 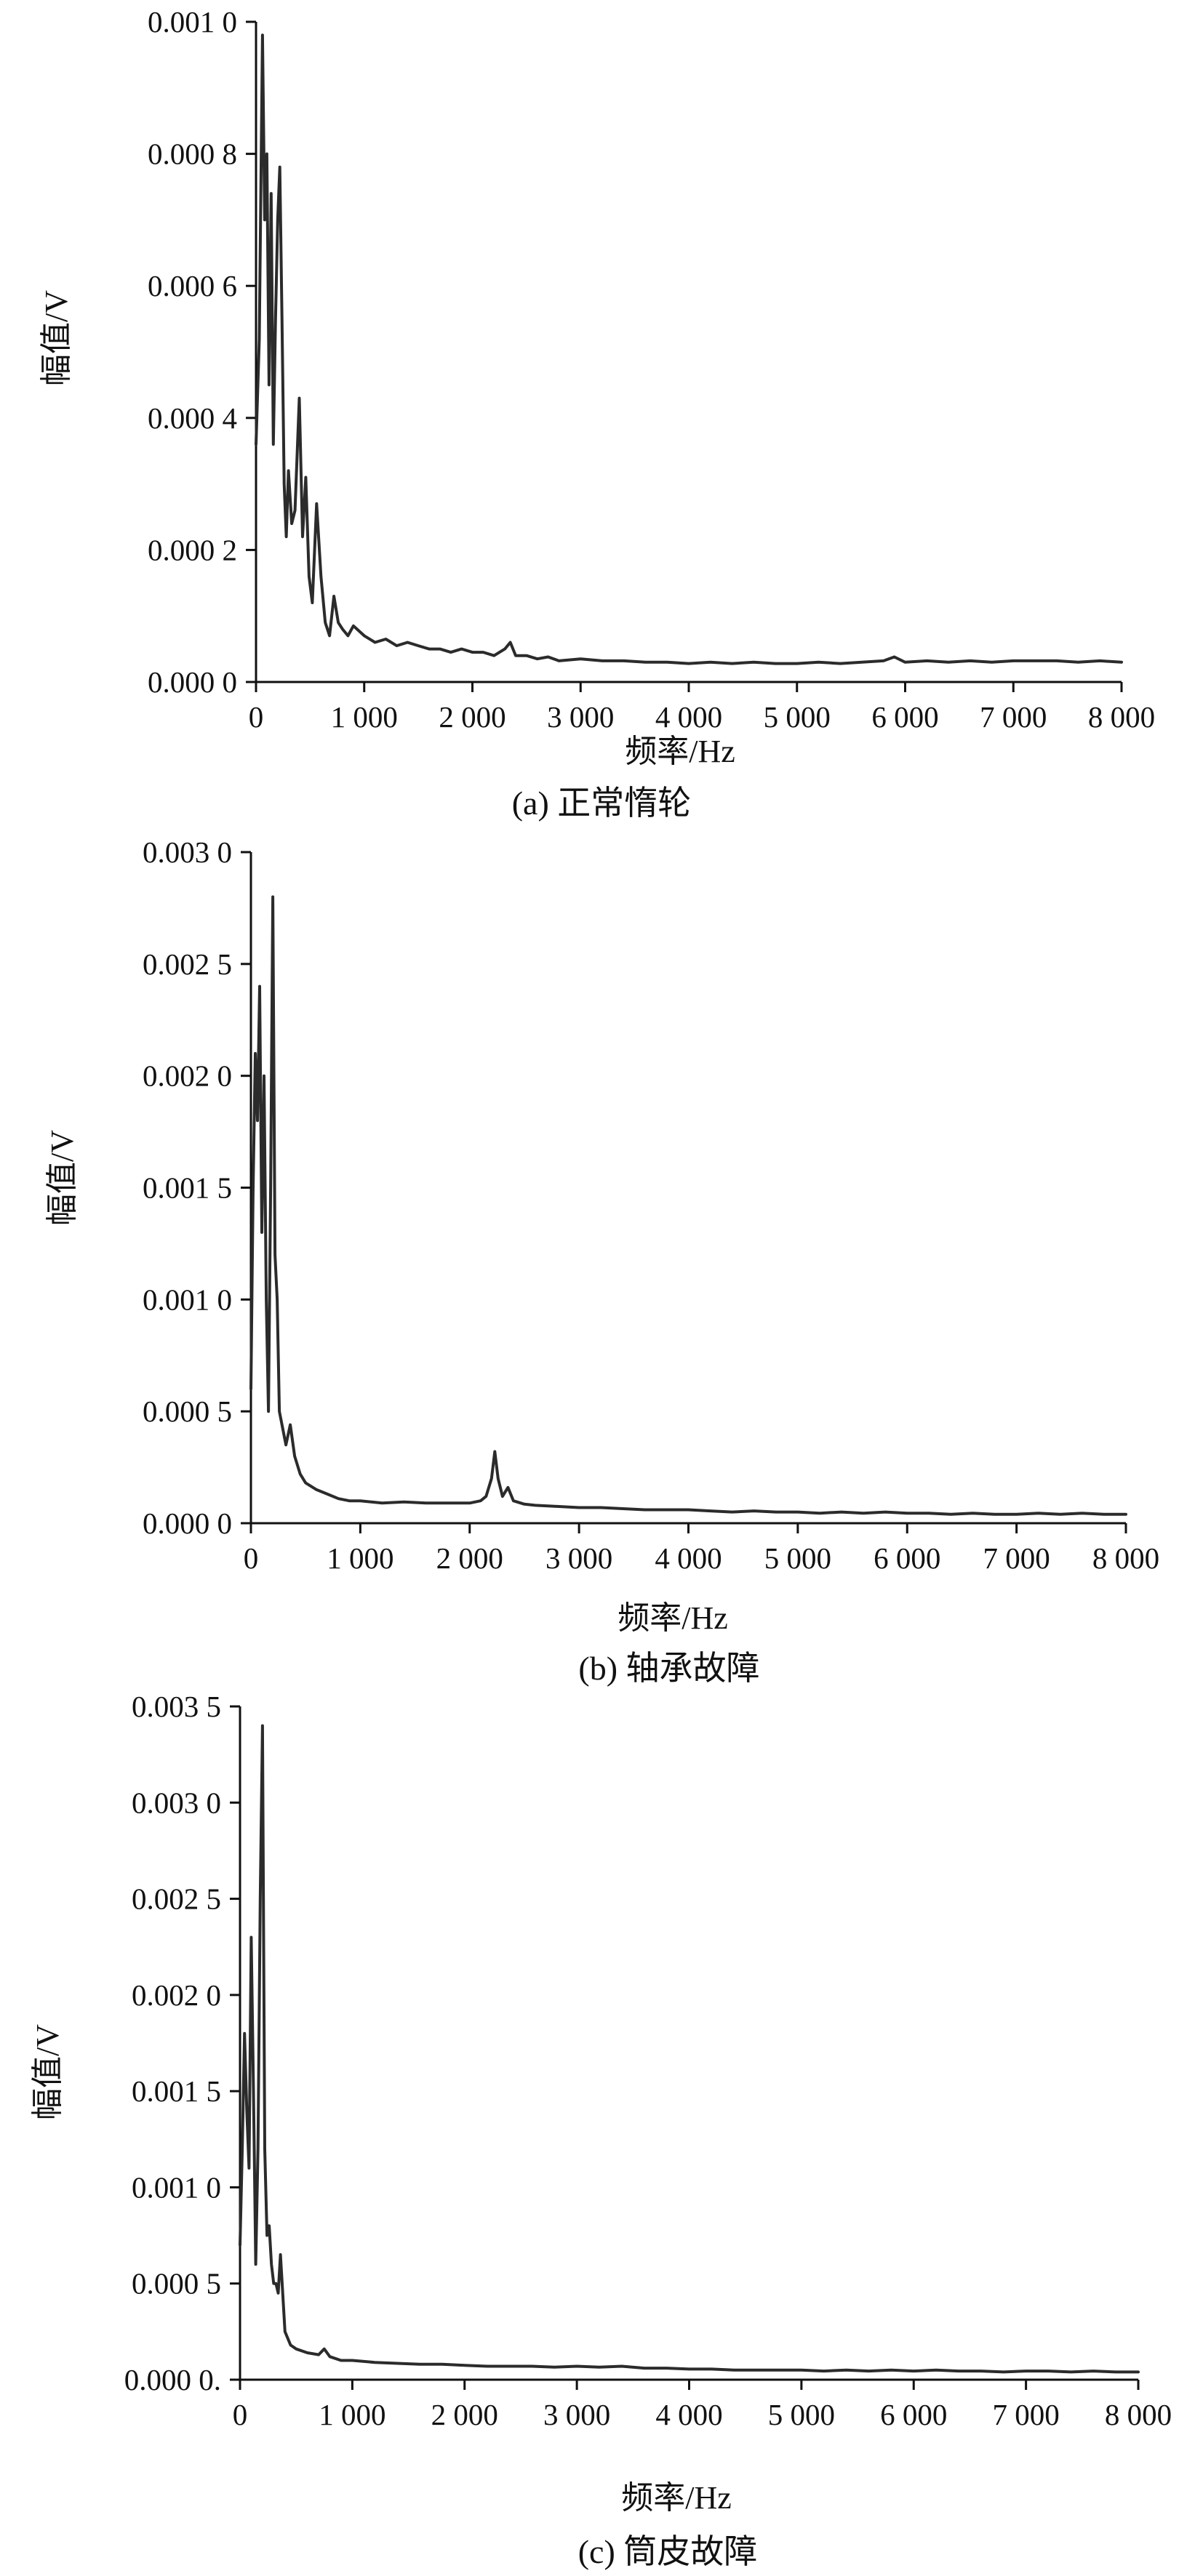 What do you see at coordinates (192, 418) in the screenshot?
I see `y-tick-label: 0.000 4` at bounding box center [192, 418].